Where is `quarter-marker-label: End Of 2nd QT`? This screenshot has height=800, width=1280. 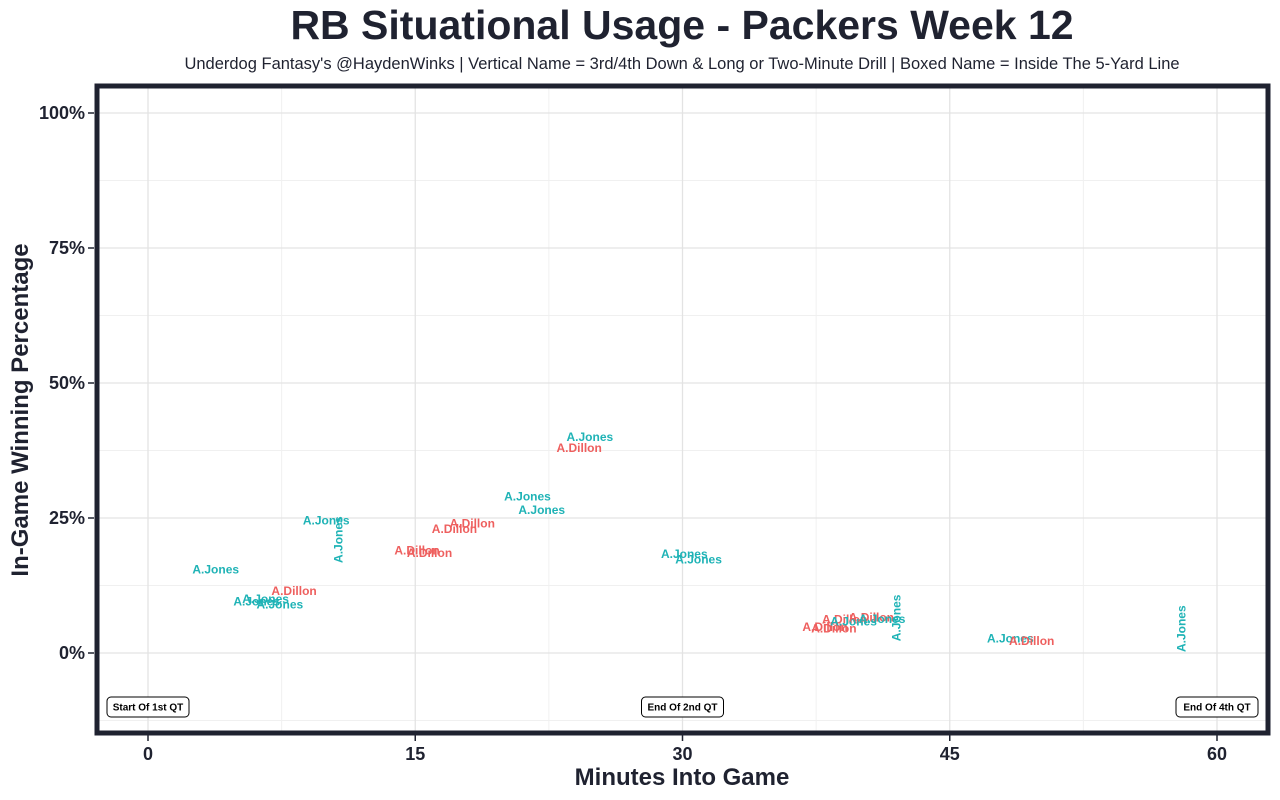
quarter-marker-label: End Of 2nd QT is located at coordinates (683, 708).